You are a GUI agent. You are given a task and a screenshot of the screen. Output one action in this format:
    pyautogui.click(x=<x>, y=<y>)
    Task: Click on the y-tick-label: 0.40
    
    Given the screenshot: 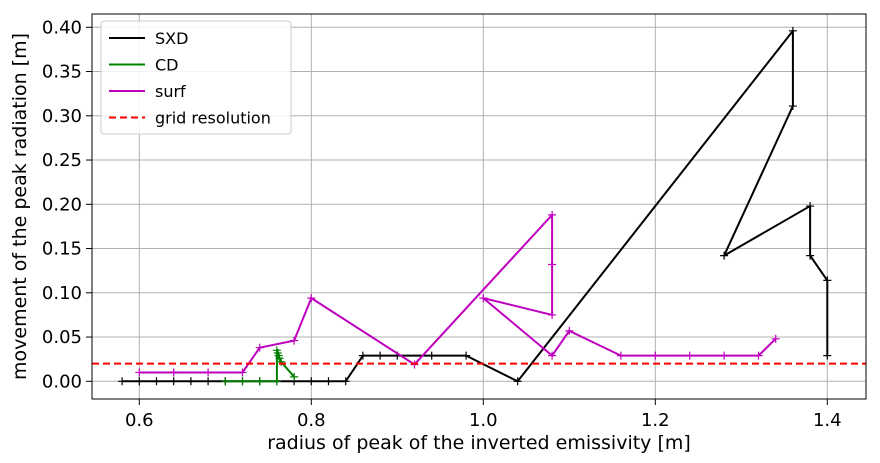 What is the action you would take?
    pyautogui.click(x=62, y=27)
    